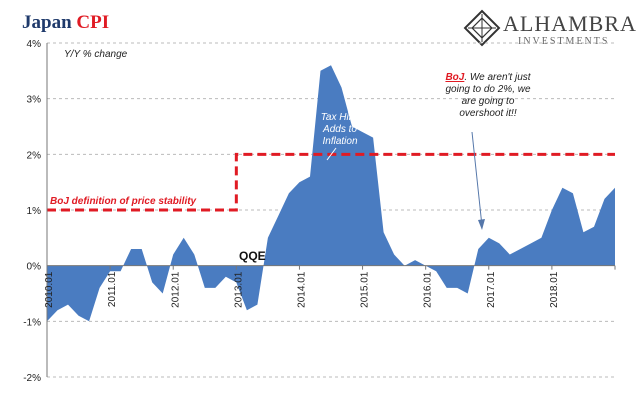 The width and height of the screenshot is (641, 401). I want to click on boj-arrow-line, so click(477, 179).